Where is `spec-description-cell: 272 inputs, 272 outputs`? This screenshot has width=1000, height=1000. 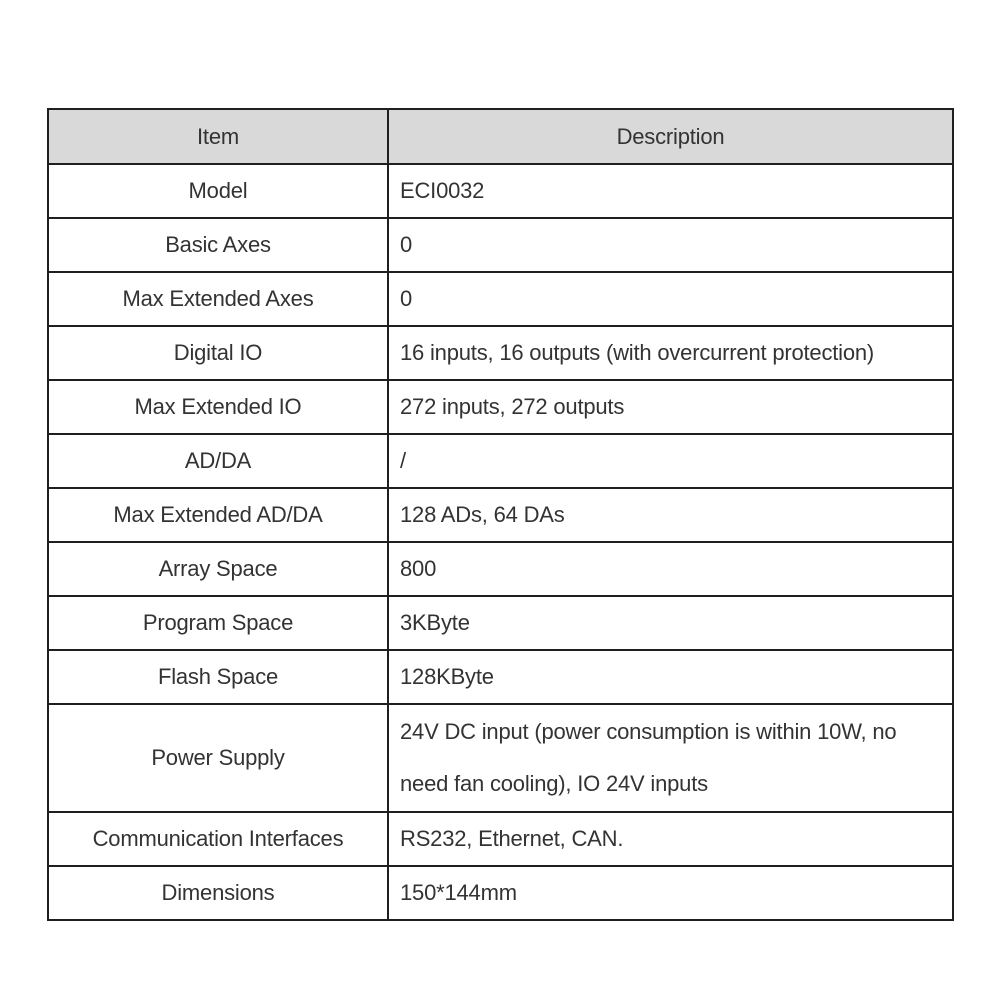
spec-description-cell: 272 inputs, 272 outputs is located at coordinates (670, 407).